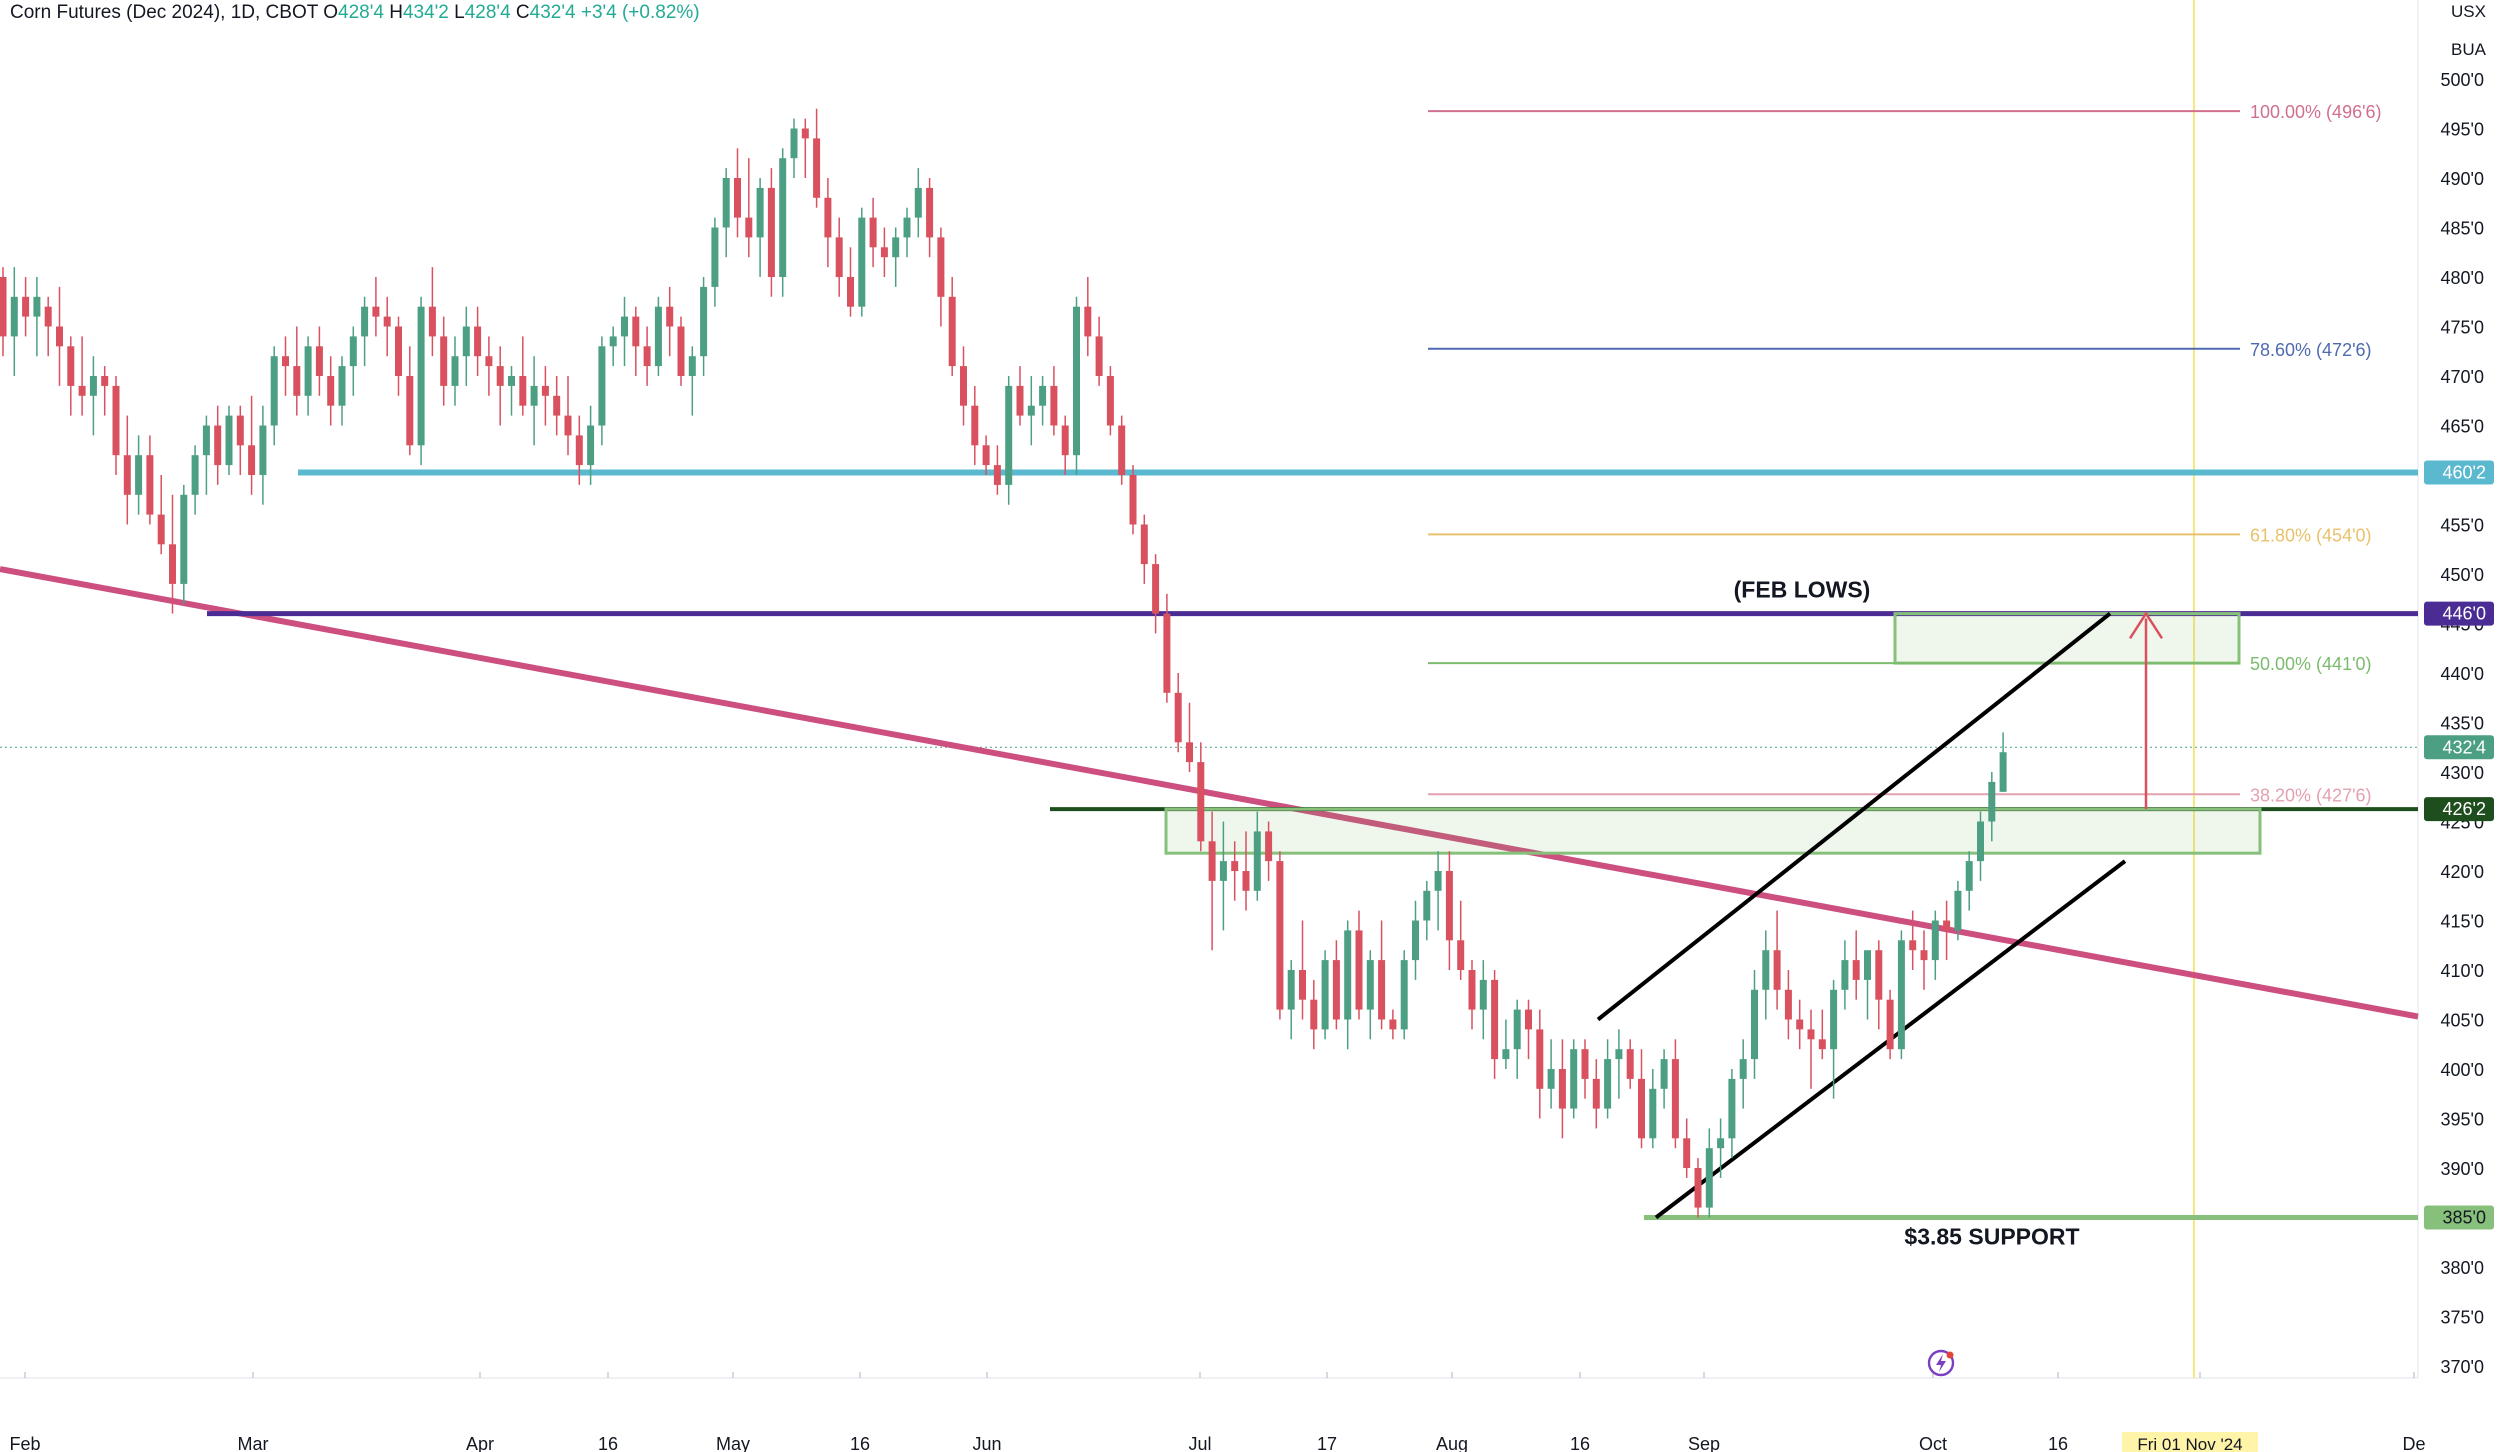 This screenshot has width=2500, height=1452. I want to click on x-tick-label: 16, so click(1580, 1443).